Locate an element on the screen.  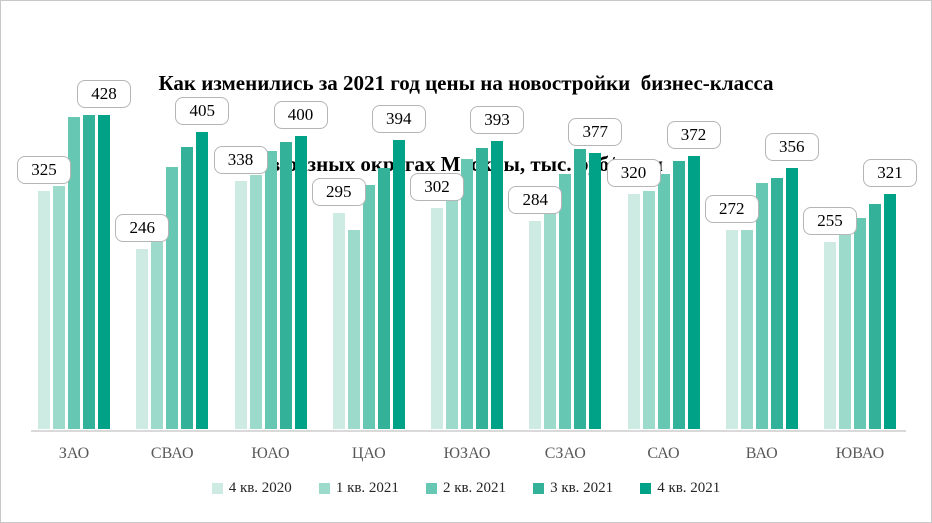
bar-group-7: 320 372 is located at coordinates (663, 259).